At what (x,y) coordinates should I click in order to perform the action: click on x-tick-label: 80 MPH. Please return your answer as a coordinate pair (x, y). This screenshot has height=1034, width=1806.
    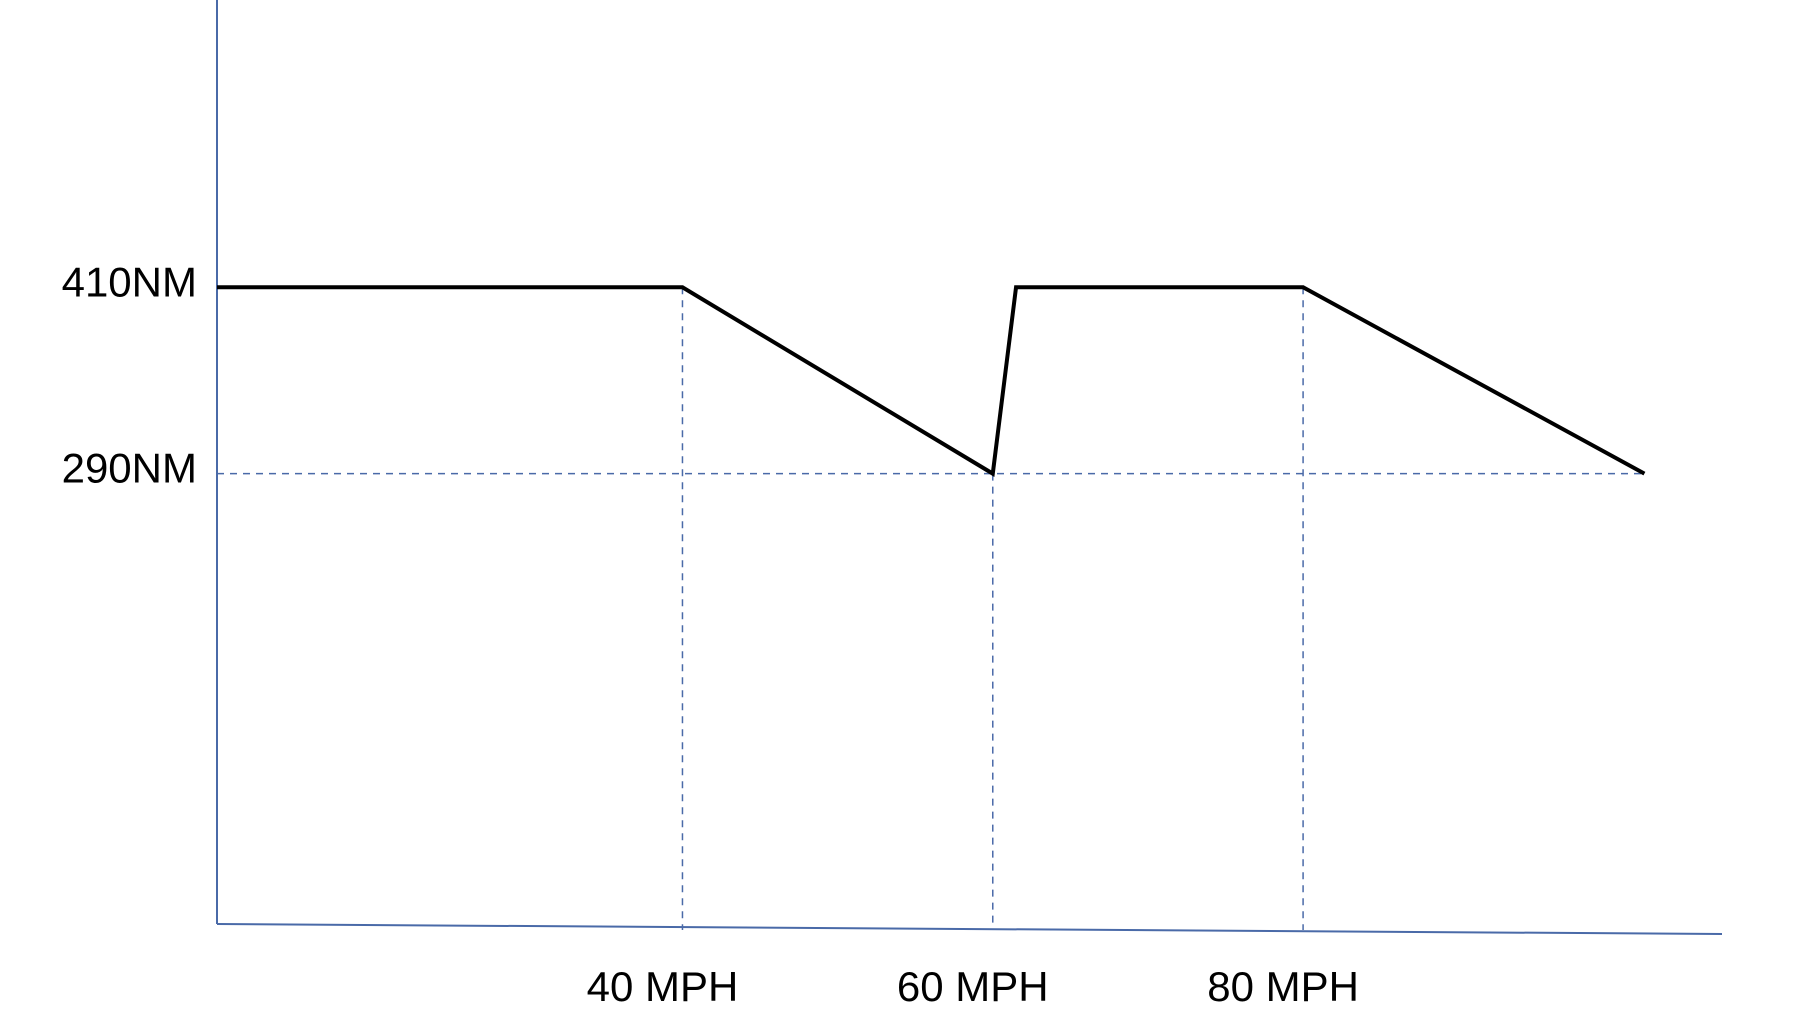
    Looking at the image, I should click on (1283, 986).